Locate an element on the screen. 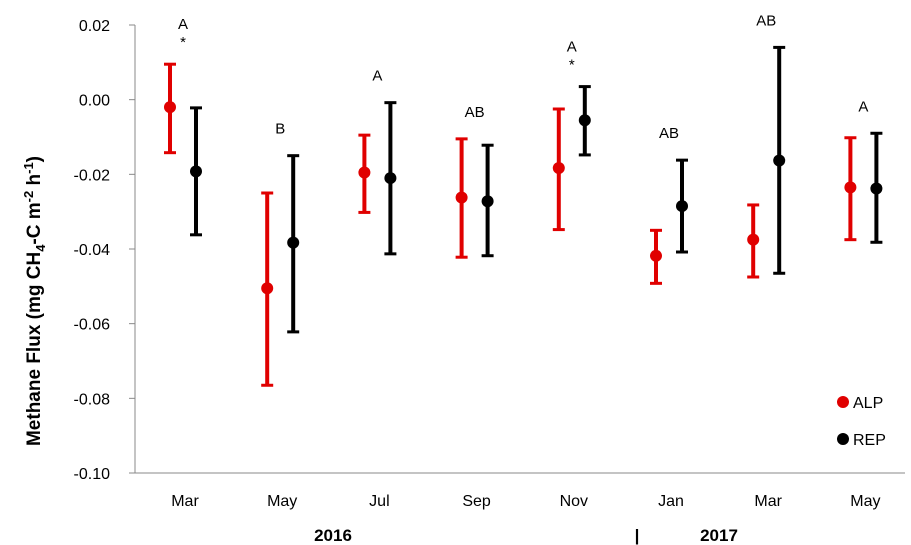 This screenshot has height=545, width=911. year-labels: 2016 | 2017 is located at coordinates (526, 535).